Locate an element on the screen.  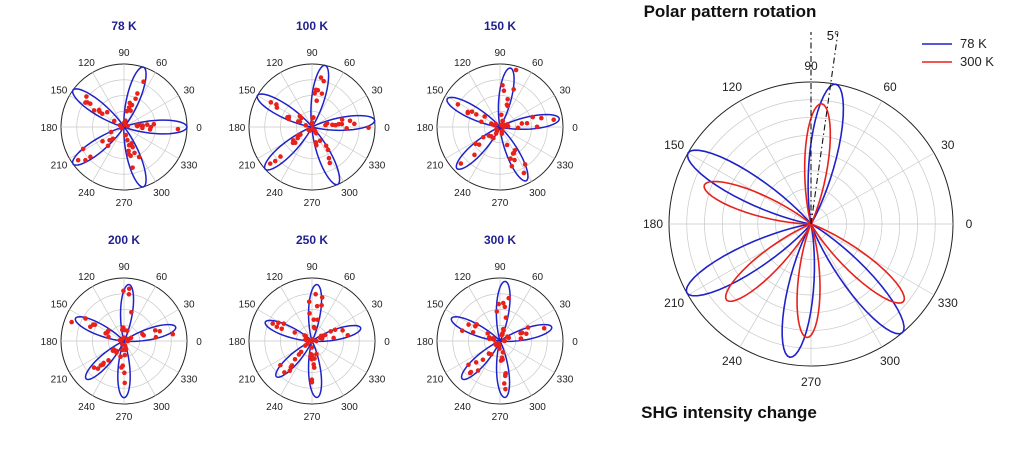
polar-small-6: 300 K 0 30 60 90 120 150 180 210 240 270 300 330 is located at coordinates (498, 328).